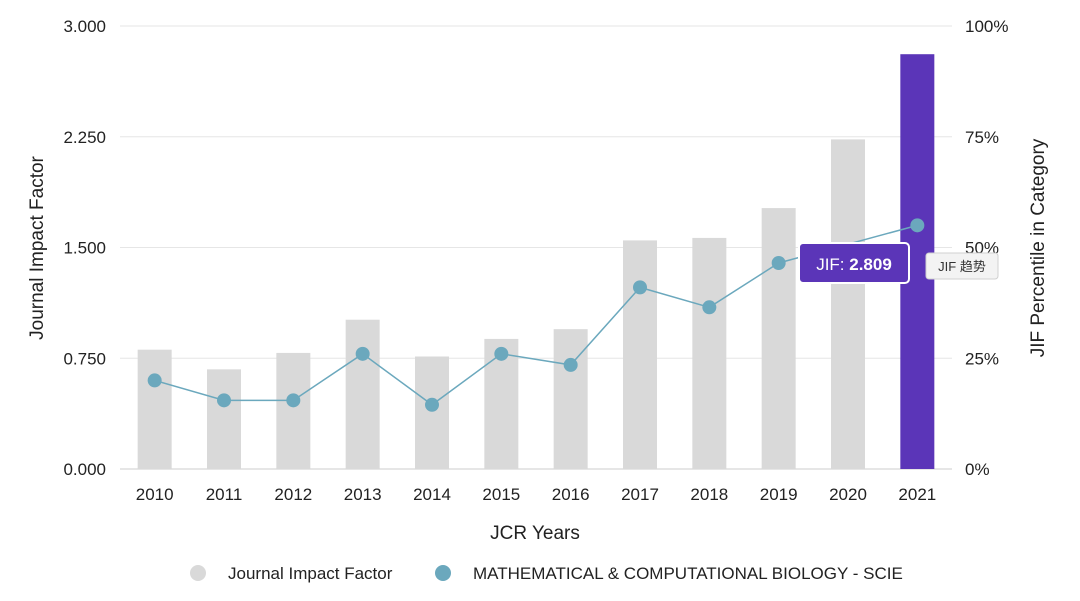  What do you see at coordinates (310, 573) in the screenshot?
I see `legend-jif-label: Journal Impact Factor` at bounding box center [310, 573].